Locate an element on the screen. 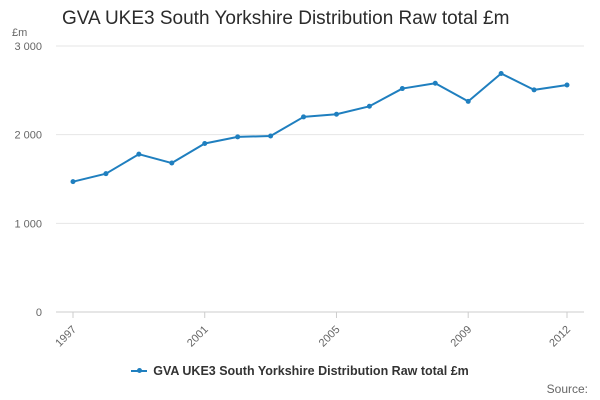 The width and height of the screenshot is (600, 400). legend-swatch is located at coordinates (139, 371).